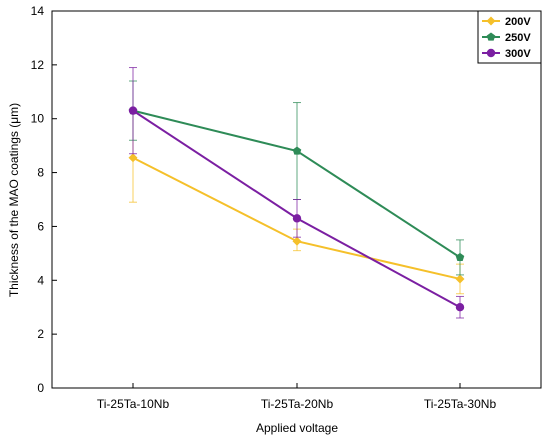 This screenshot has height=440, width=550. What do you see at coordinates (38, 65) in the screenshot?
I see `y-tick-label: 12` at bounding box center [38, 65].